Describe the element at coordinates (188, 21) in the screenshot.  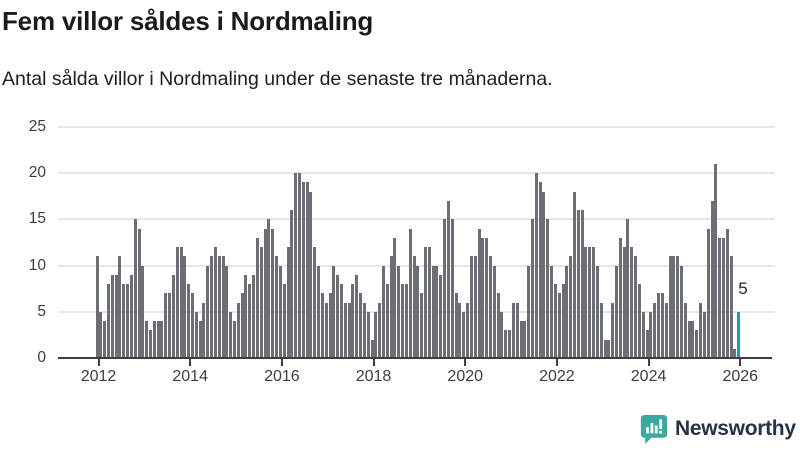
I see `chart-title: Fem villor såldes i Nordmaling` at that location.